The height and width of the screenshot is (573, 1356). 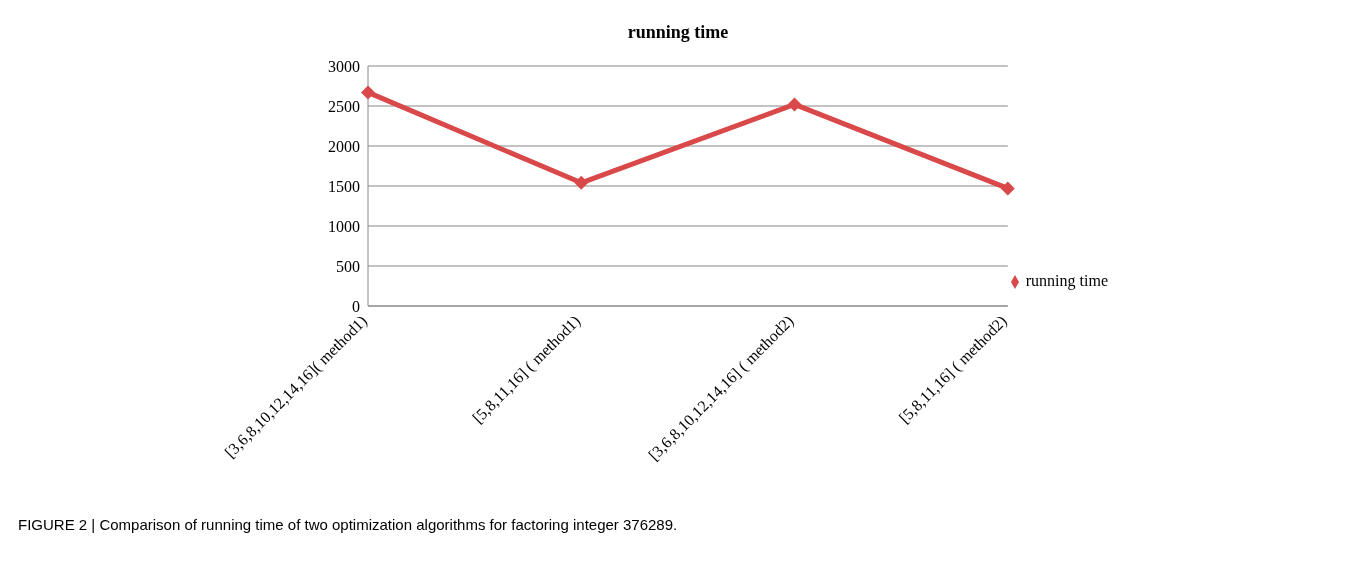 What do you see at coordinates (356, 306) in the screenshot?
I see `y-tick-label: 0` at bounding box center [356, 306].